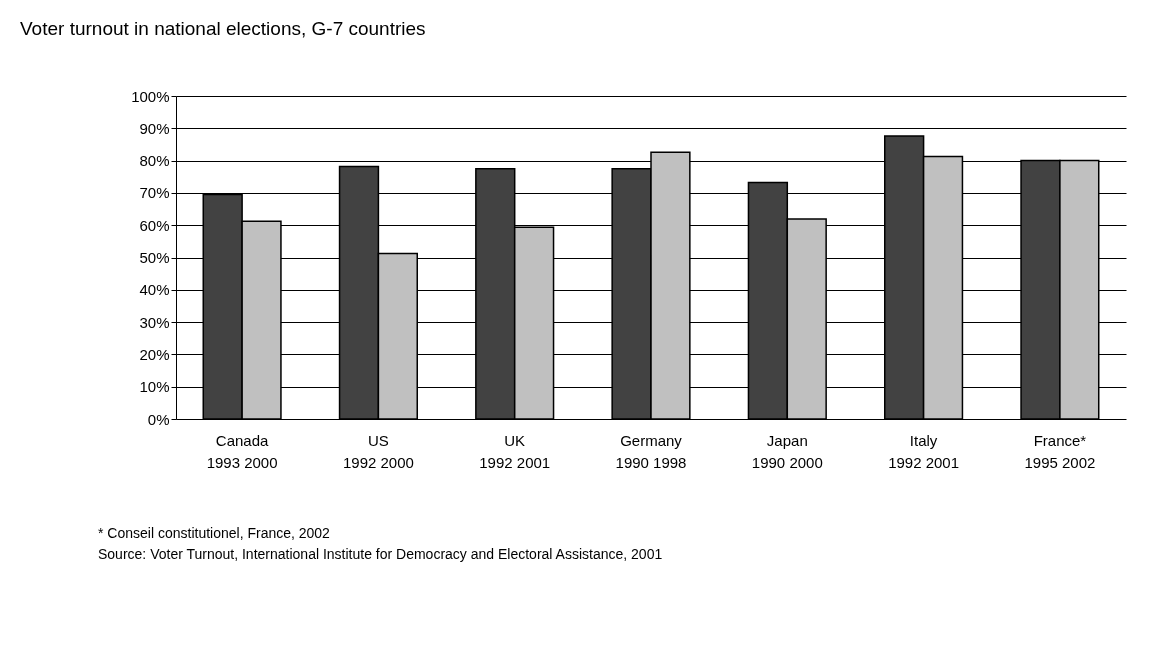 This screenshot has width=1163, height=658. Describe the element at coordinates (154, 322) in the screenshot. I see `y-tick-label: 30%` at that location.